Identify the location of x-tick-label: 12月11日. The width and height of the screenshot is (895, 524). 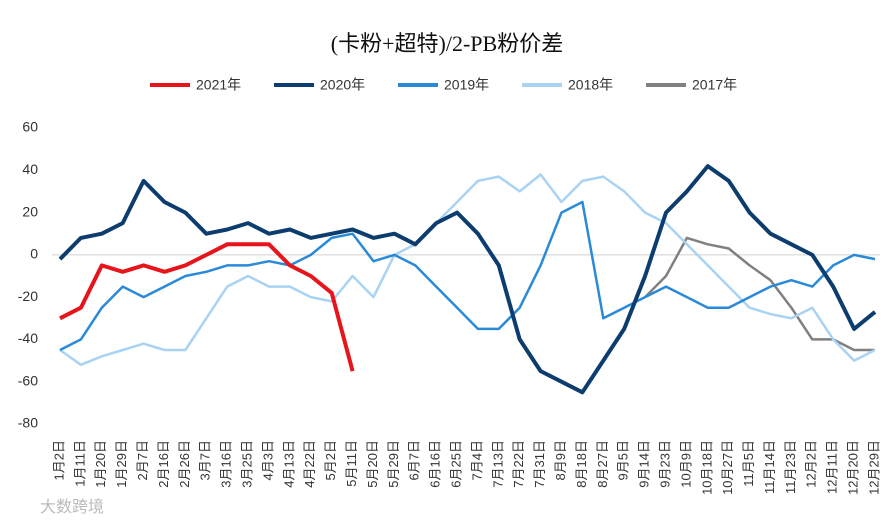
(832, 467).